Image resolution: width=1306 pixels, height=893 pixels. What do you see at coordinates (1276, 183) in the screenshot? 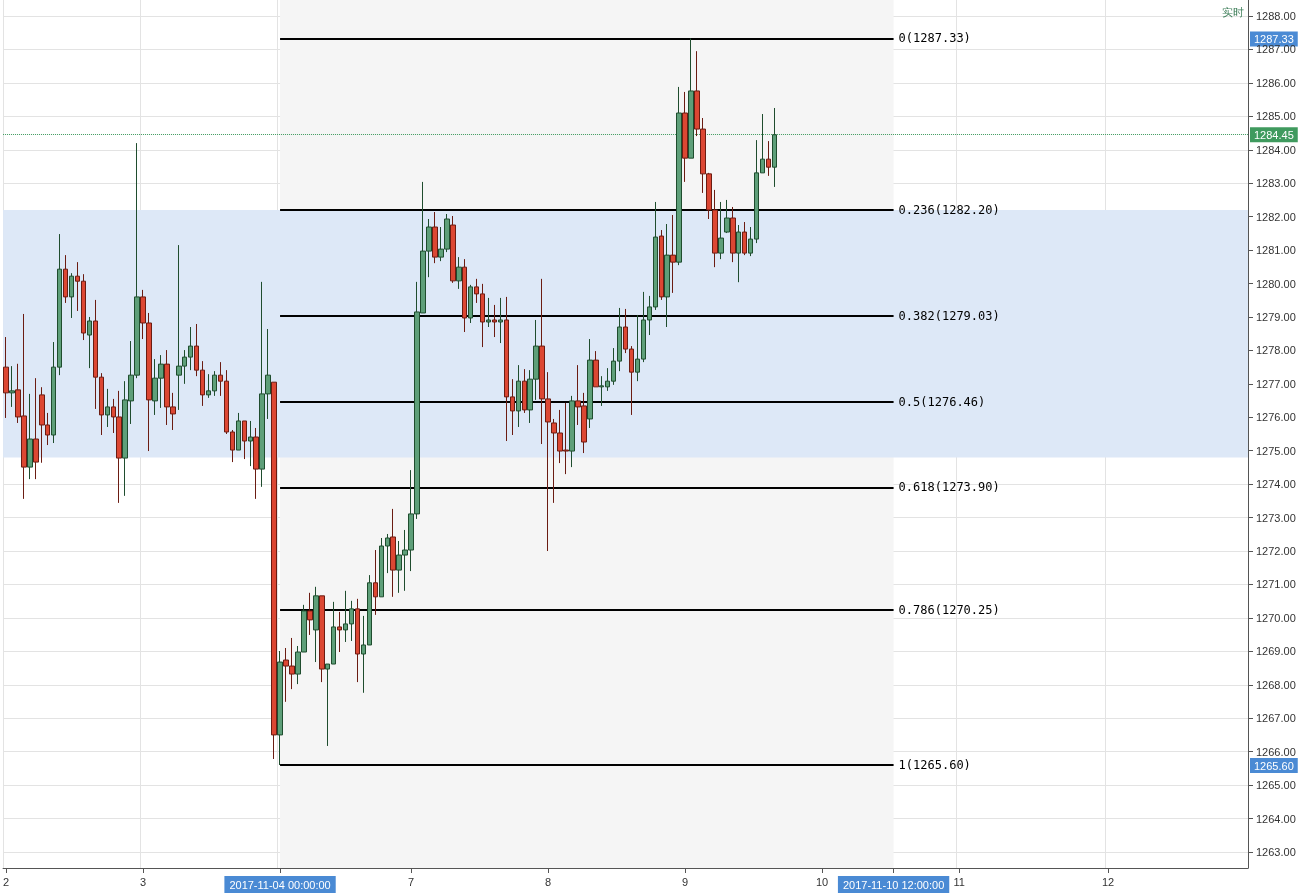
I see `y-tick-label: 1283.00` at bounding box center [1276, 183].